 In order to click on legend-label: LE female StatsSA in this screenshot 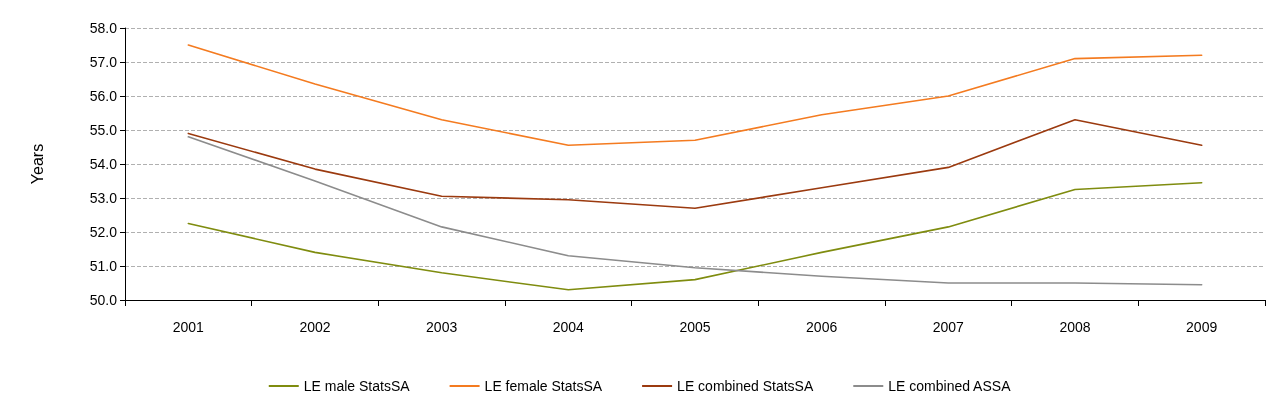, I will do `click(543, 386)`.